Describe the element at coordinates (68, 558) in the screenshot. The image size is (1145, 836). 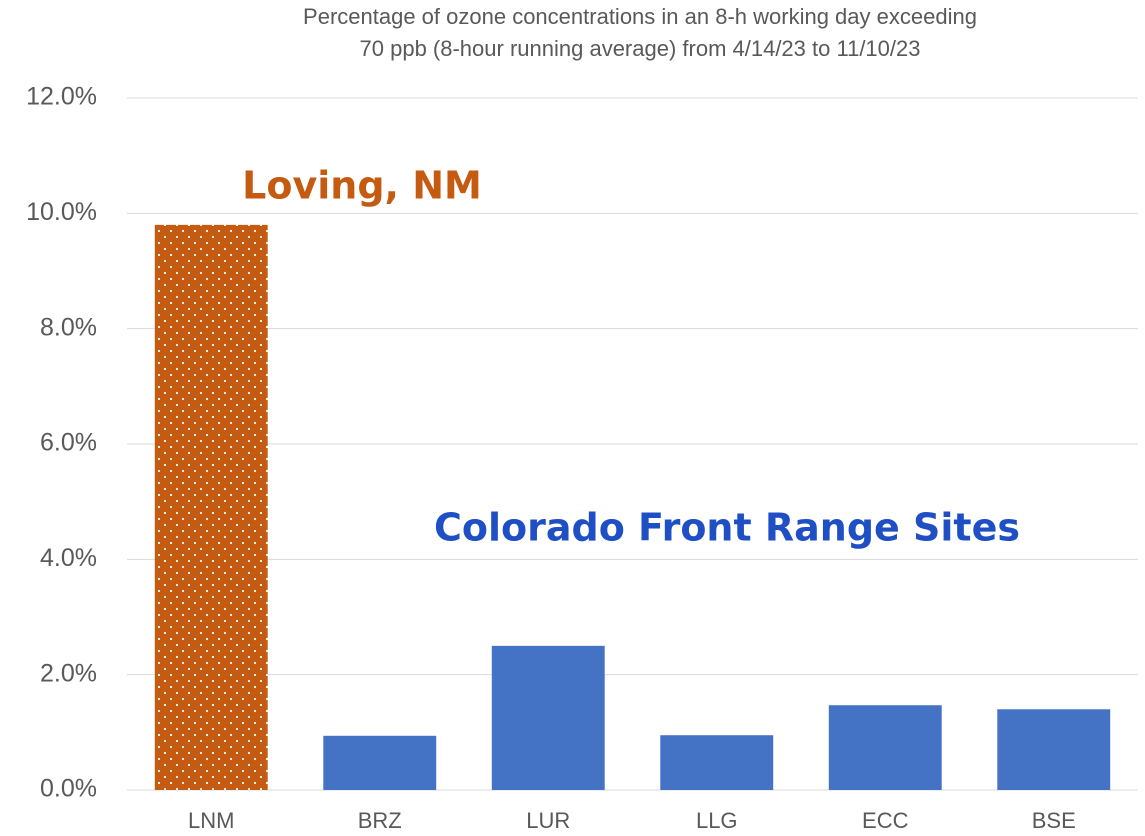
I see `y-tick-label: 4.0%` at that location.